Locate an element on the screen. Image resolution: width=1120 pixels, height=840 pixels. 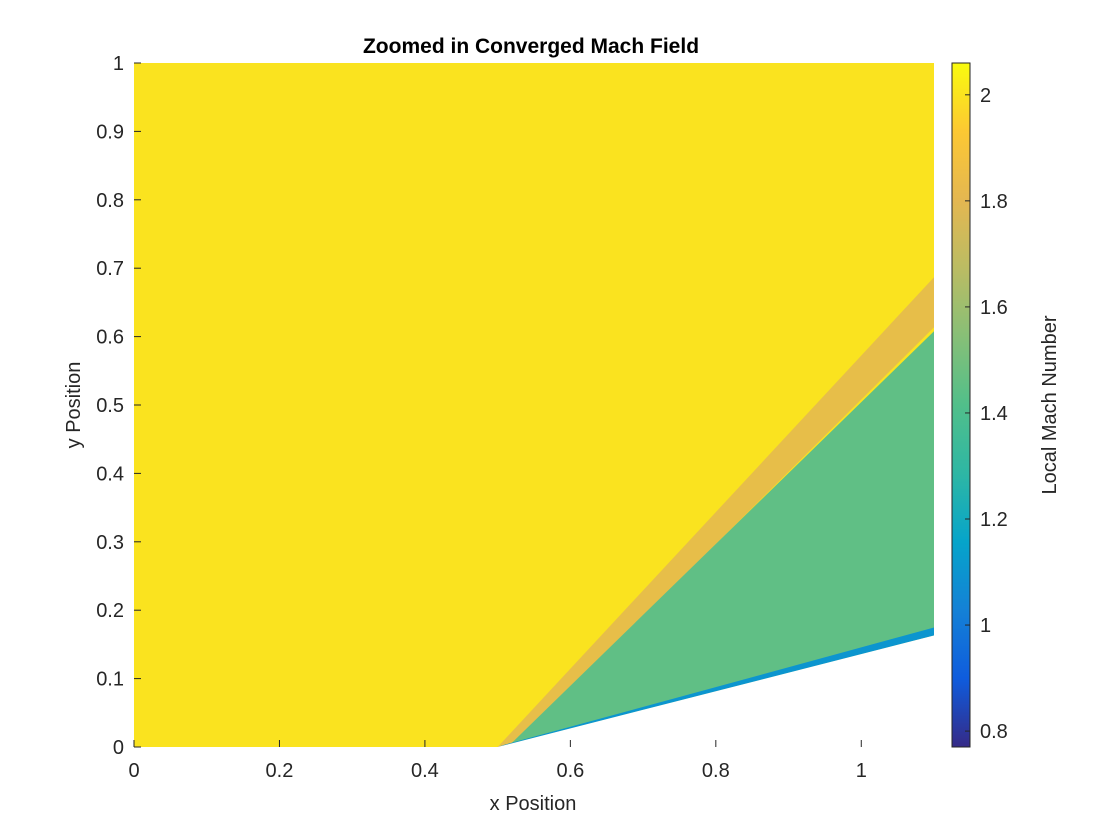
y-axis-label: y Position is located at coordinates (74, 405).